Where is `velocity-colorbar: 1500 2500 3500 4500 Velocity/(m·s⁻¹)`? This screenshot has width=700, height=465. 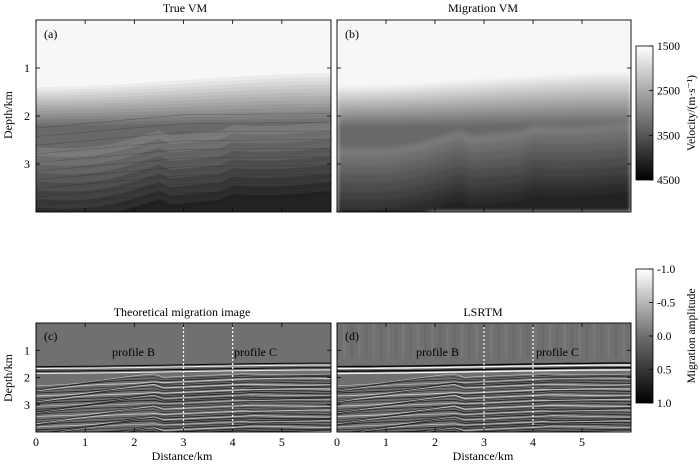
velocity-colorbar: 1500 2500 3500 4500 Velocity/(m·s⁻¹) is located at coordinates (666, 114).